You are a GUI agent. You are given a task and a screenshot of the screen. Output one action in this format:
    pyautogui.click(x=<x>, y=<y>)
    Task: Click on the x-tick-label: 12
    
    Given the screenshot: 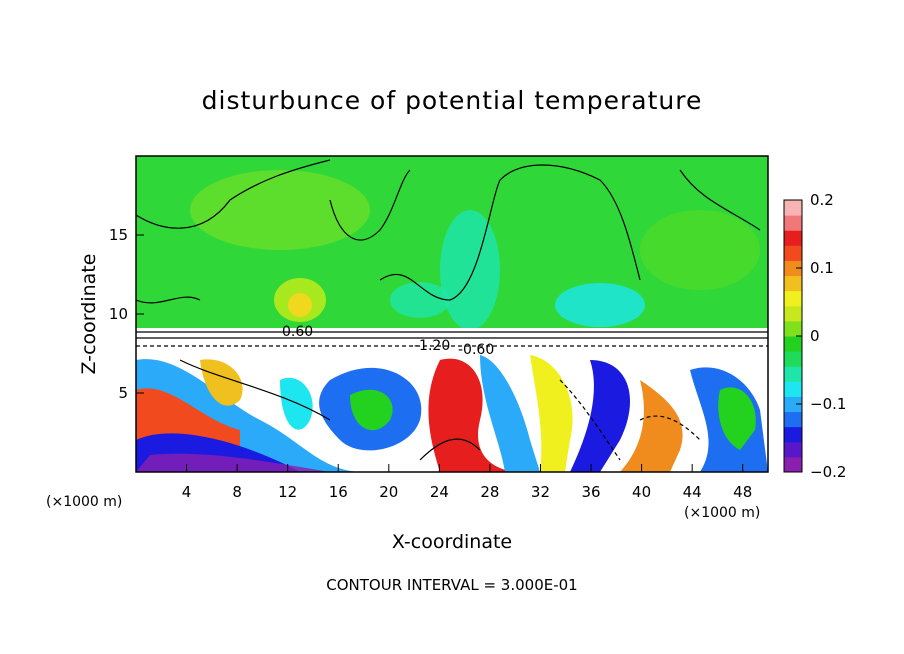 What is the action you would take?
    pyautogui.click(x=287, y=492)
    